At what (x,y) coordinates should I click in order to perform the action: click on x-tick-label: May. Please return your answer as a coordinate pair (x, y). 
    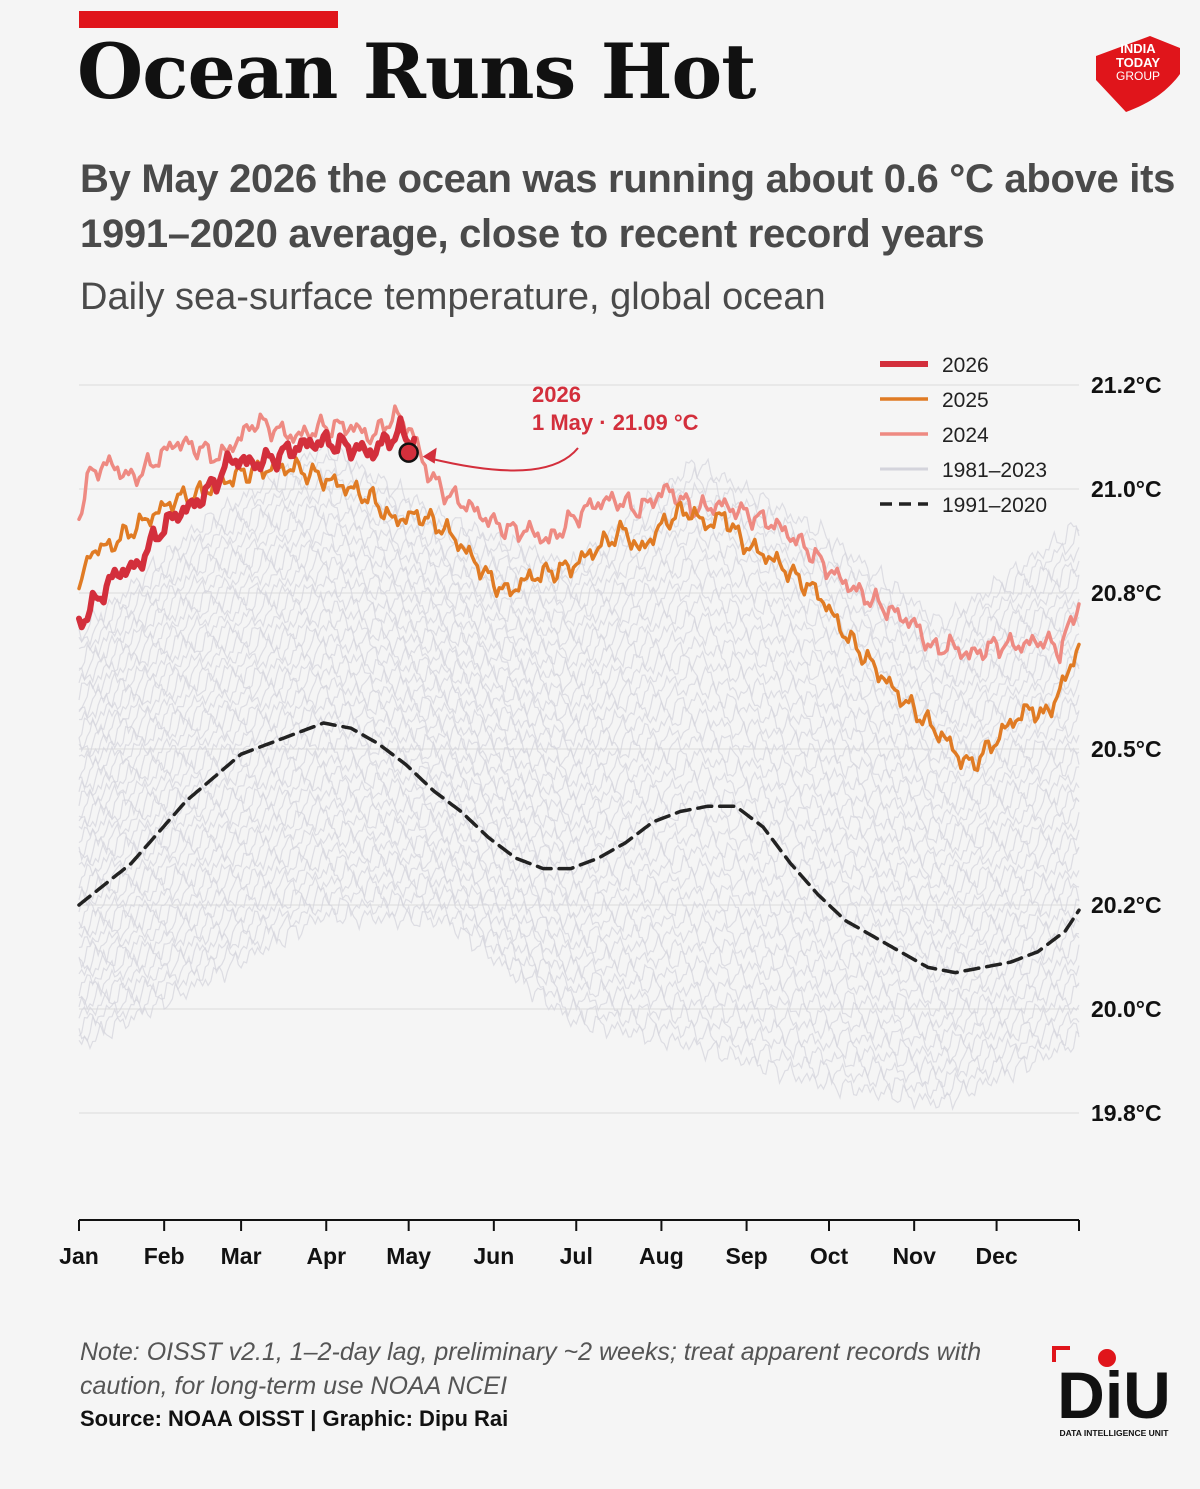
    Looking at the image, I should click on (408, 1256).